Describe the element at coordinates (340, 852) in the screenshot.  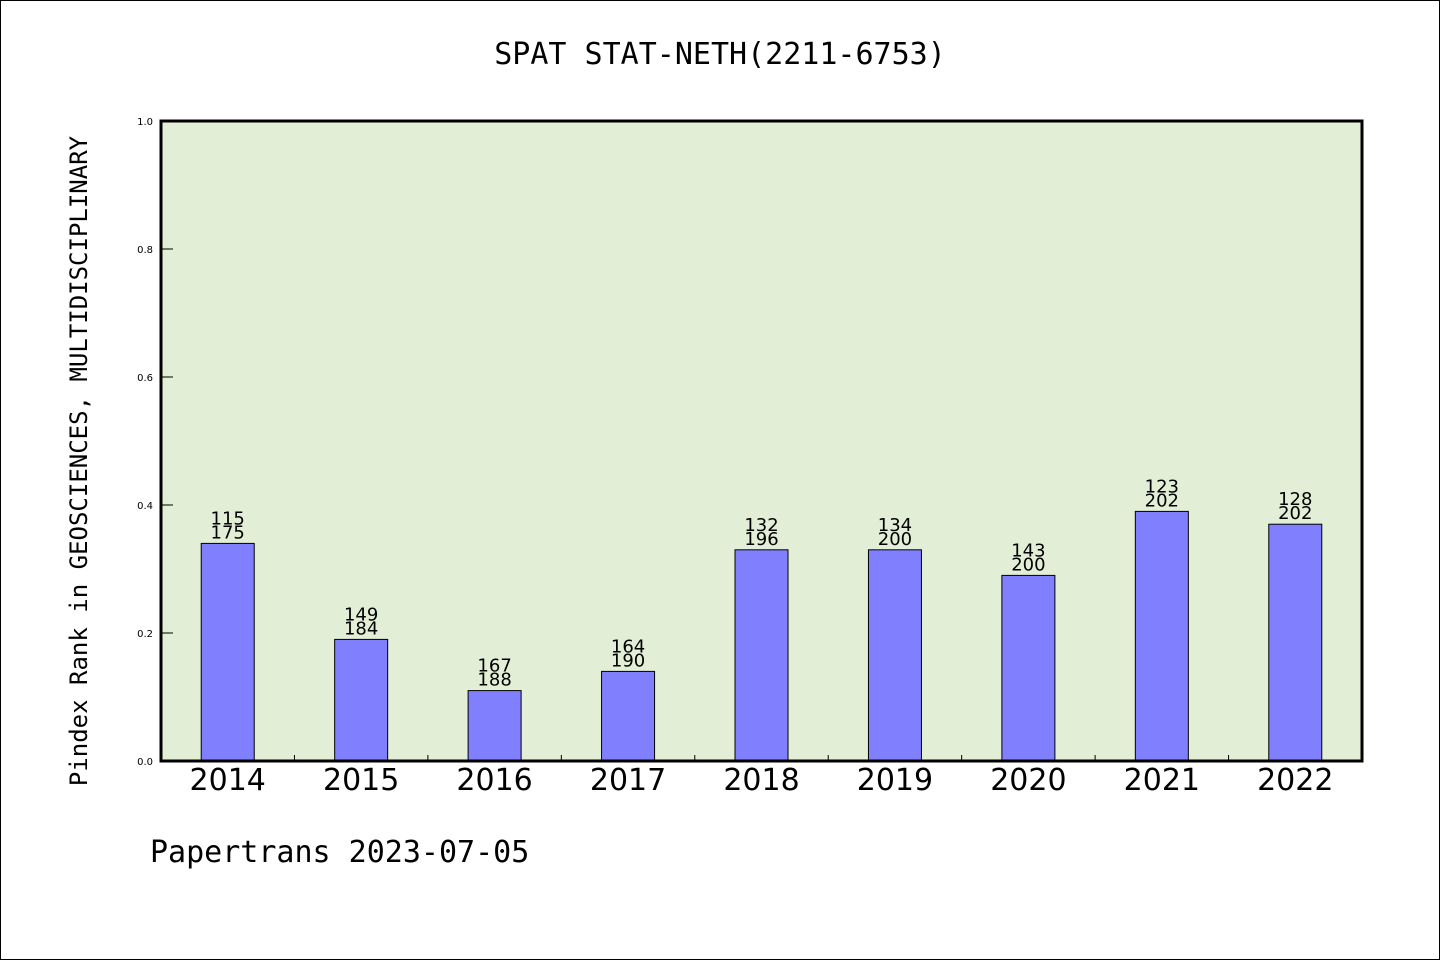
I see `footer-credit: Papertrans 2023-07-05` at that location.